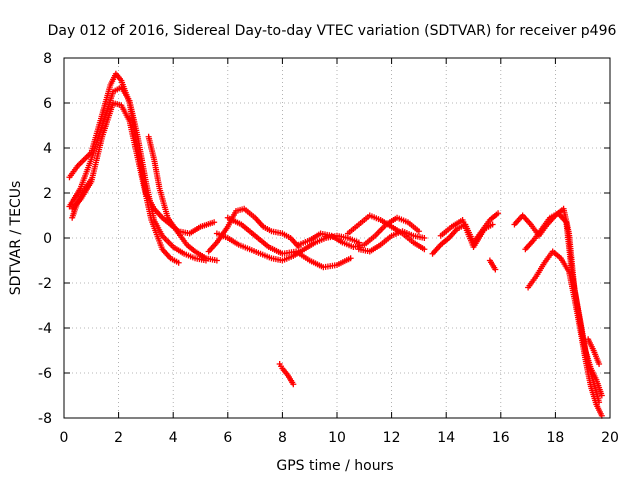 The width and height of the screenshot is (640, 480). What do you see at coordinates (392, 438) in the screenshot?
I see `x-tick-label: 12` at bounding box center [392, 438].